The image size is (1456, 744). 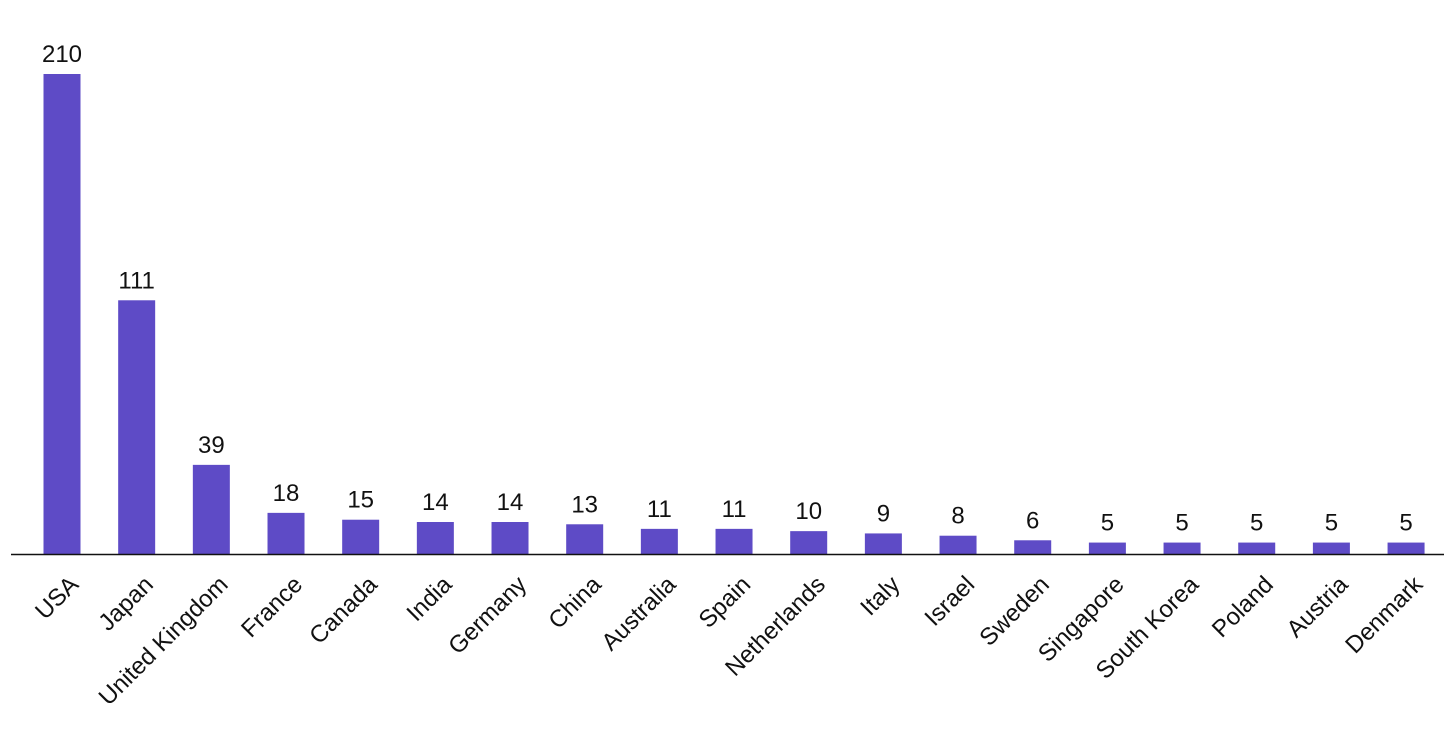 I want to click on value-label-austria: 5, so click(x=1331, y=523).